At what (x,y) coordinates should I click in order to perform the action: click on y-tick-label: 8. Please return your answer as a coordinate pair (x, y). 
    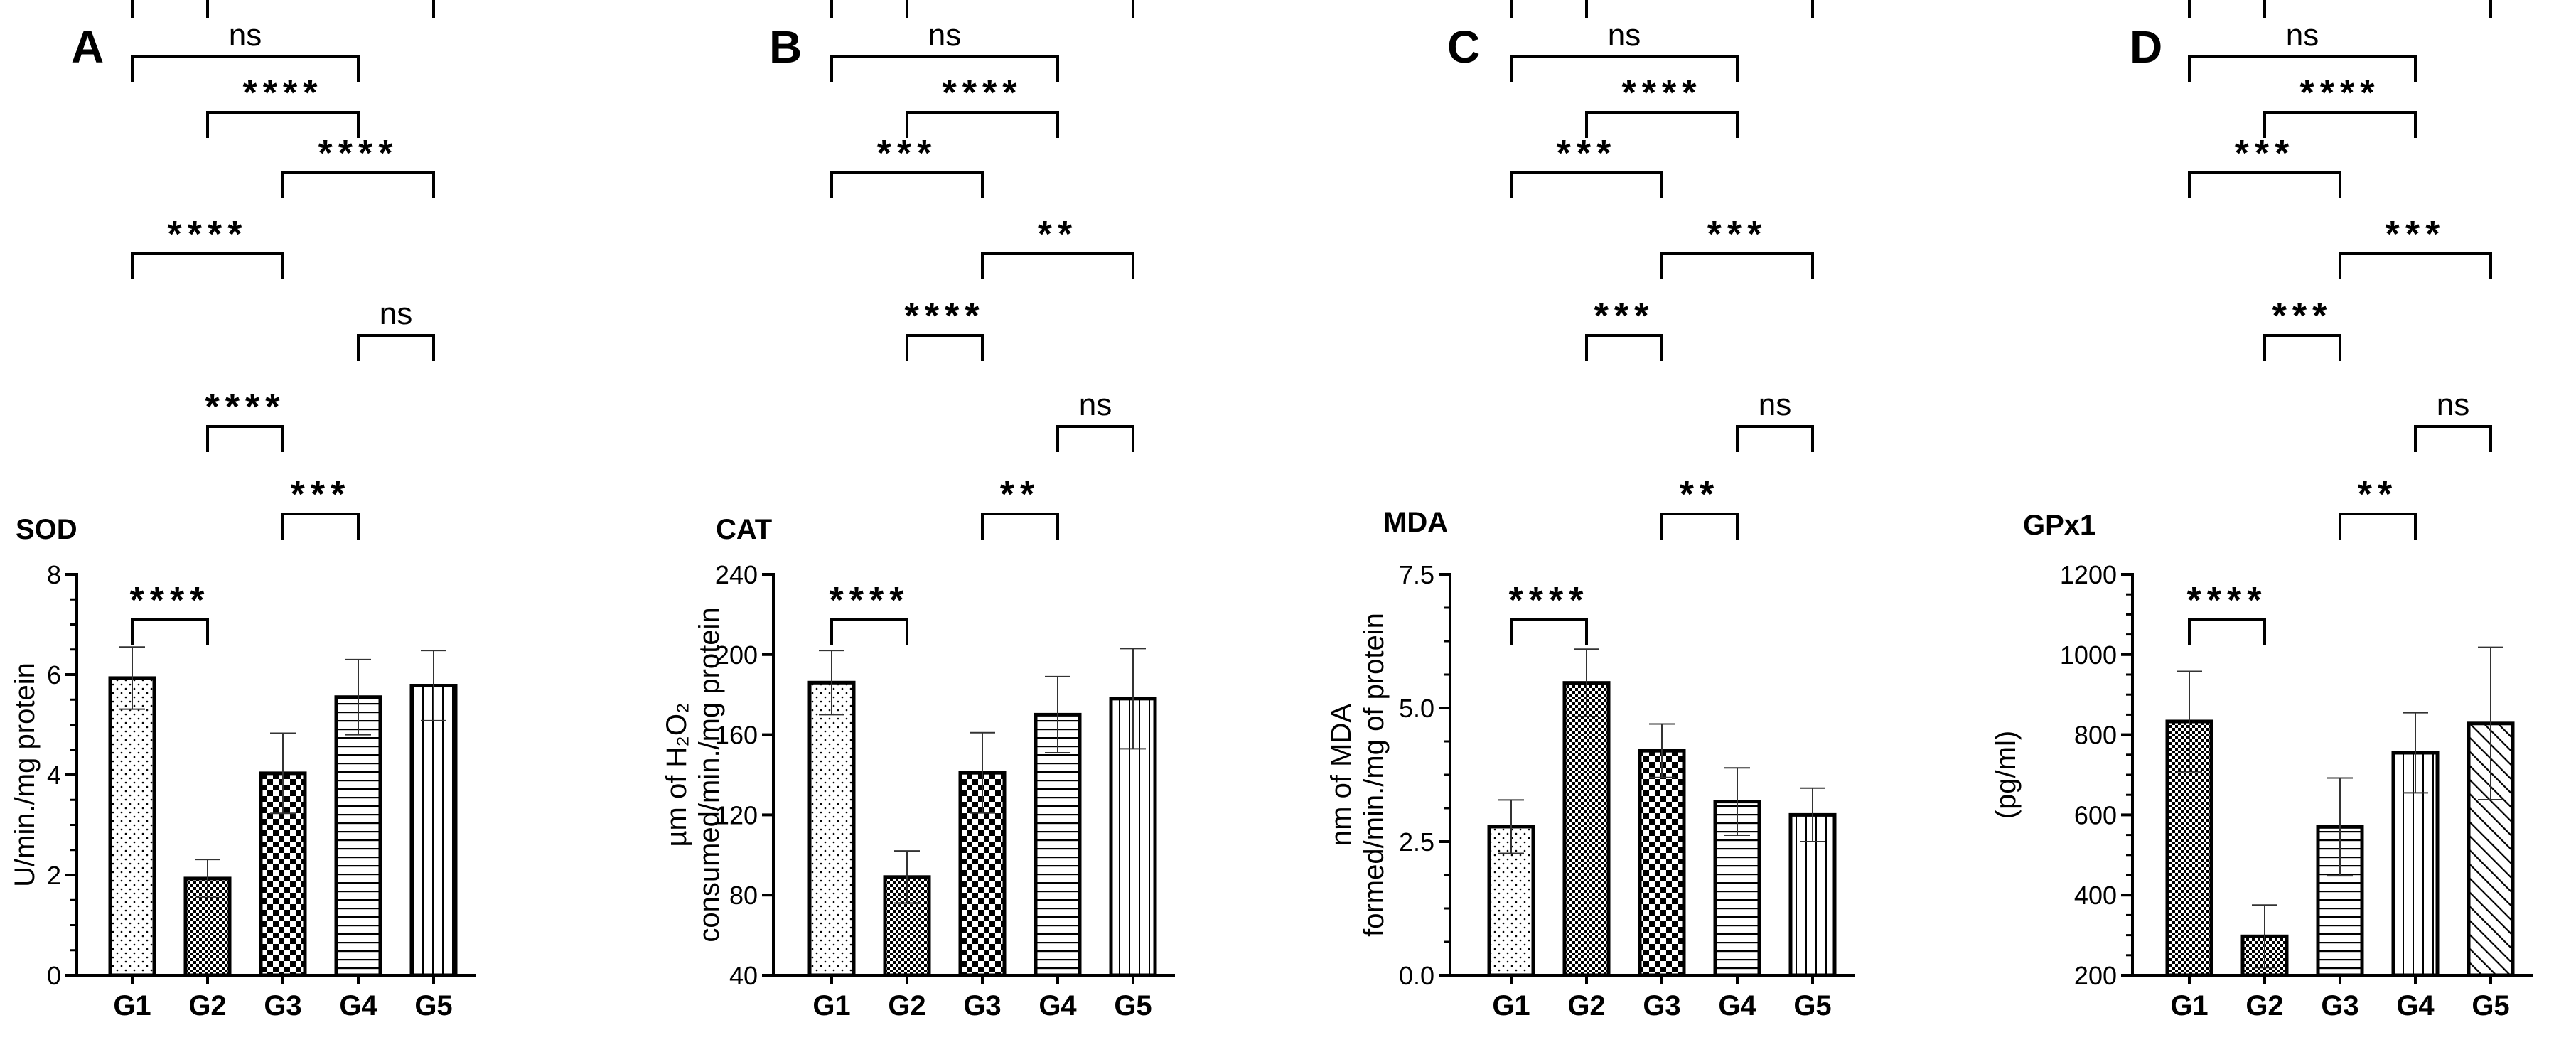
    Looking at the image, I should click on (54, 574).